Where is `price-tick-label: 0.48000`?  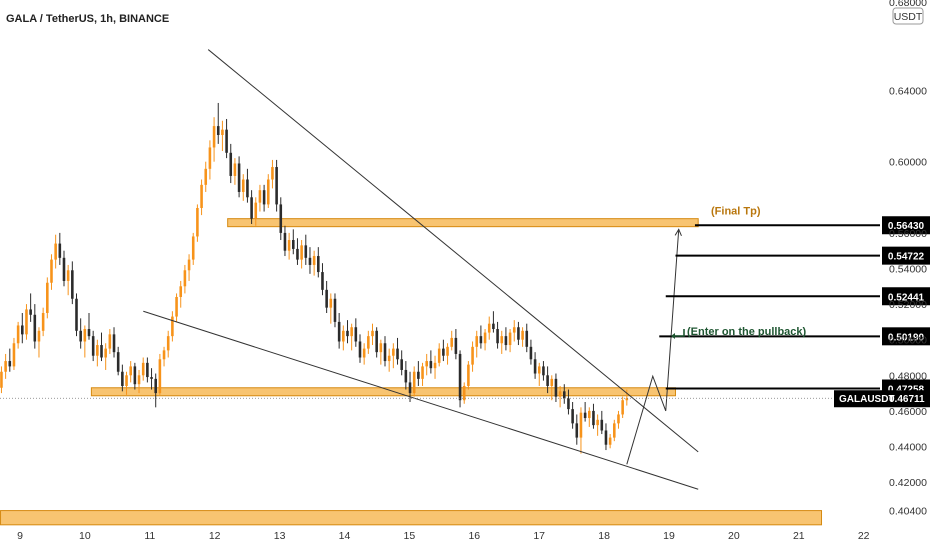
price-tick-label: 0.48000 is located at coordinates (908, 376).